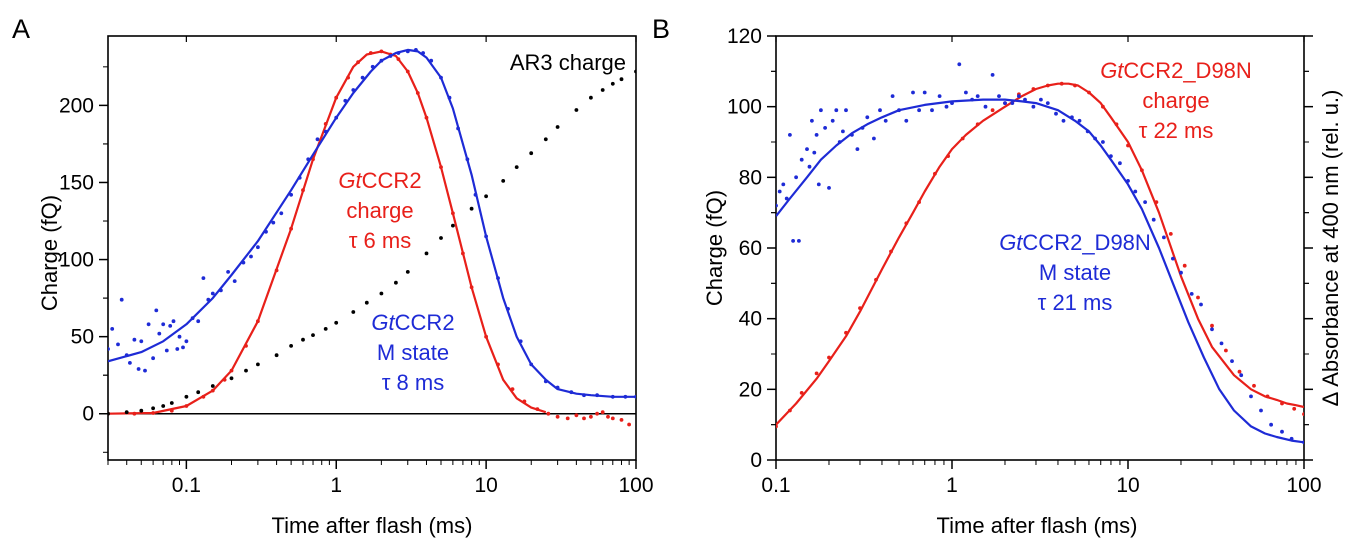  I want to click on panel-a-y-tick-label: 50, so click(82, 337).